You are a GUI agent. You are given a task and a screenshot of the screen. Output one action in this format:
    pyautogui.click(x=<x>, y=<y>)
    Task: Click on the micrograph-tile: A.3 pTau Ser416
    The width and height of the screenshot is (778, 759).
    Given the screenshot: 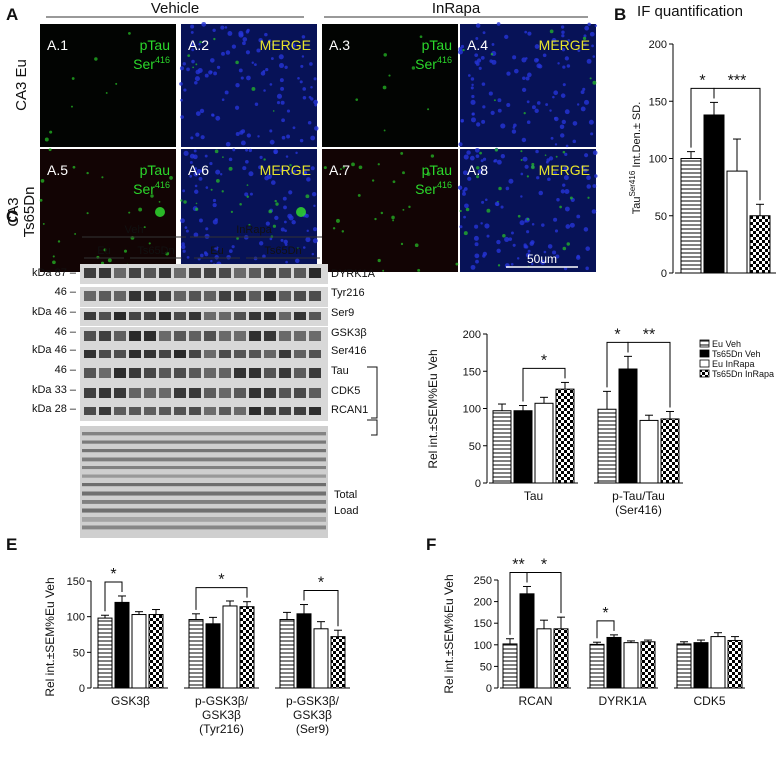 What is the action you would take?
    pyautogui.click(x=390, y=85)
    